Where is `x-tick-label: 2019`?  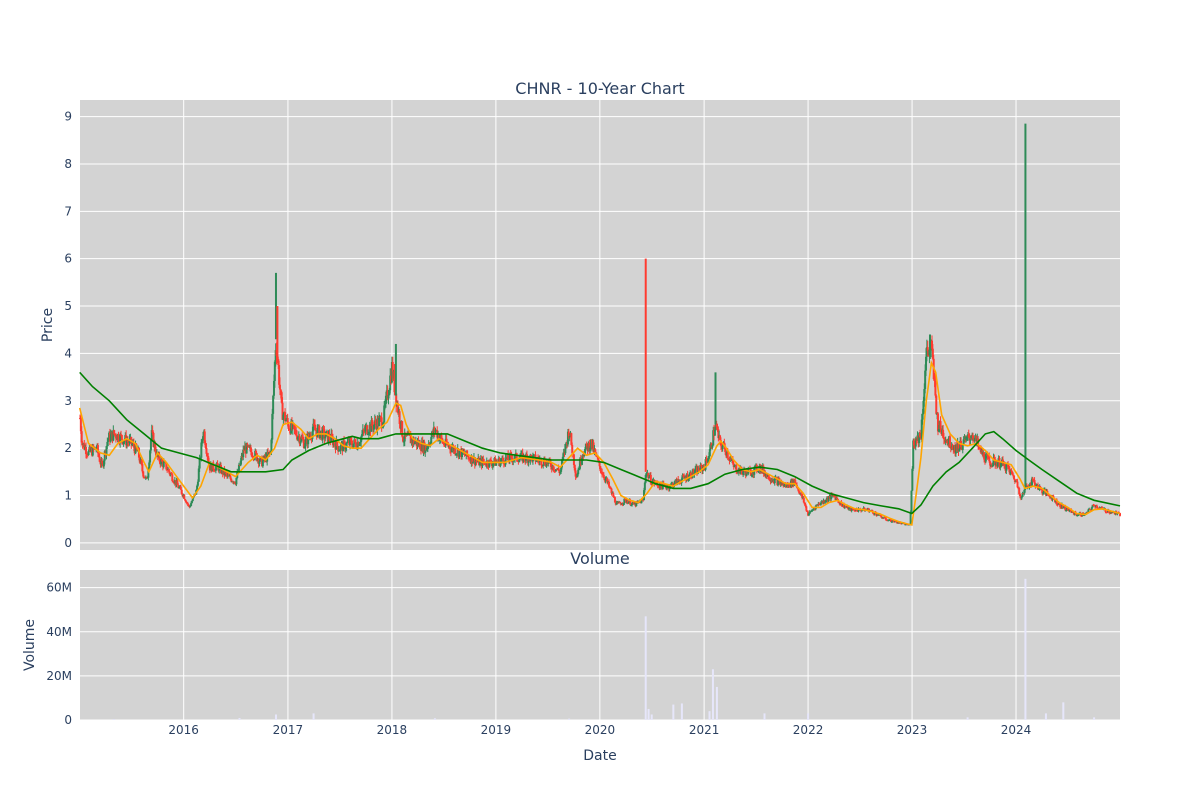
x-tick-label: 2019 is located at coordinates (496, 730).